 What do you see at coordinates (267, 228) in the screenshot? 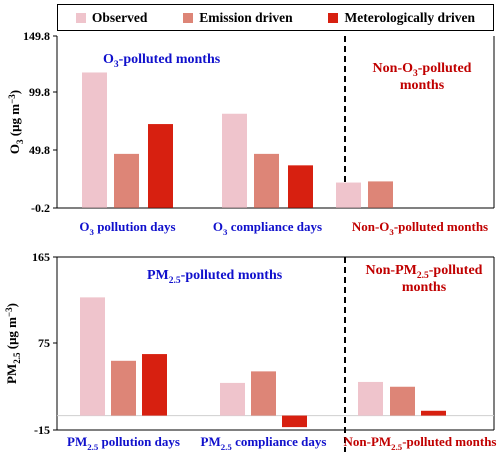
I see `o3-group-label: O3 compliance days` at bounding box center [267, 228].